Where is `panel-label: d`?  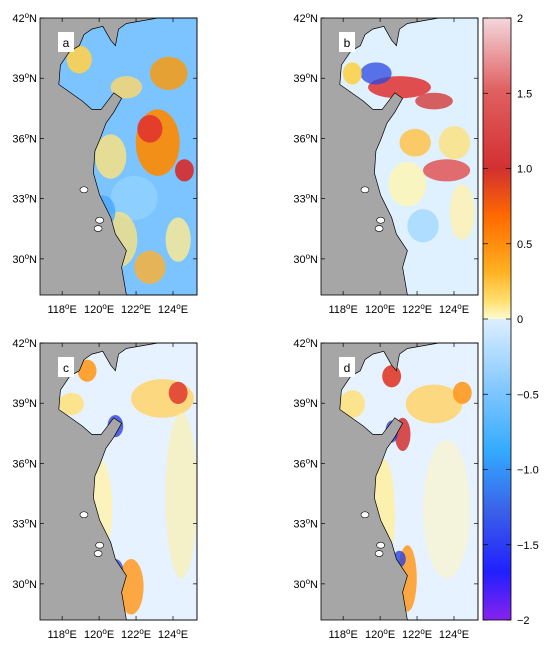 panel-label: d is located at coordinates (347, 368).